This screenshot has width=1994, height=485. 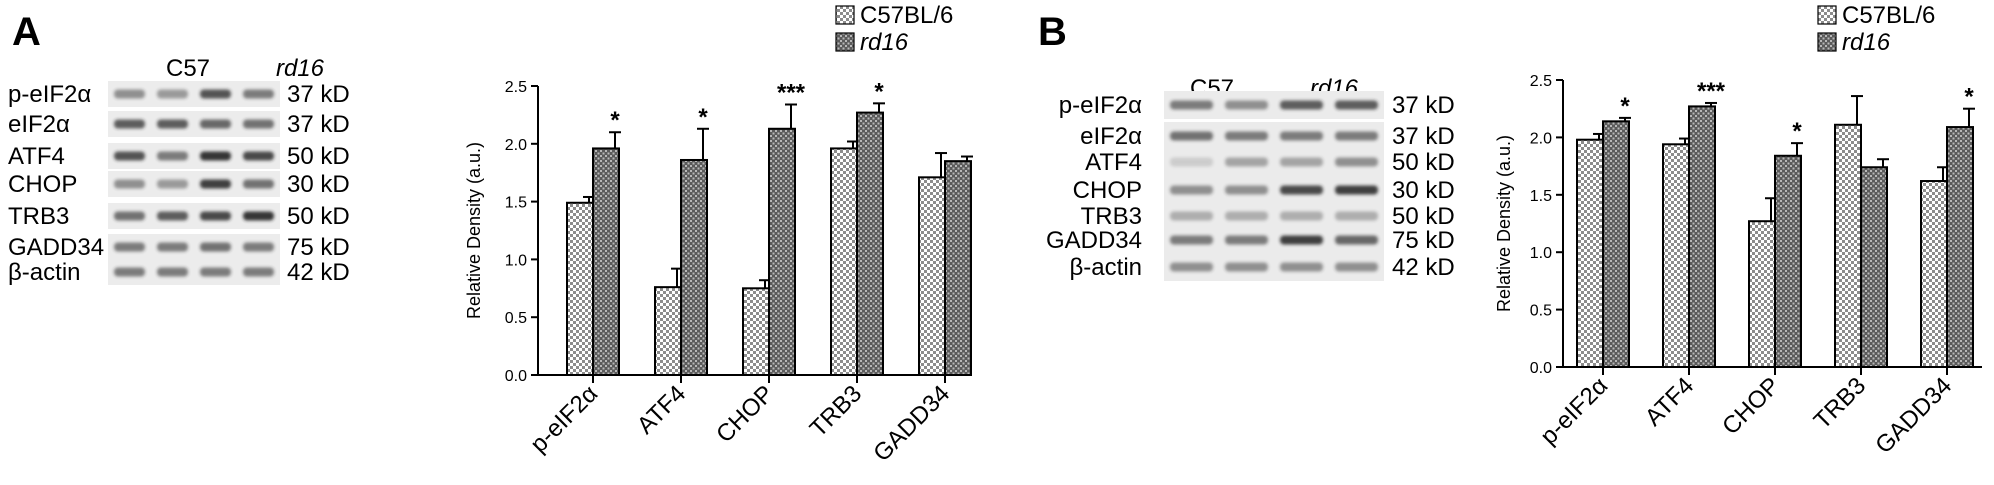 I want to click on blot-protein-label: β-actin, so click(x=1106, y=267).